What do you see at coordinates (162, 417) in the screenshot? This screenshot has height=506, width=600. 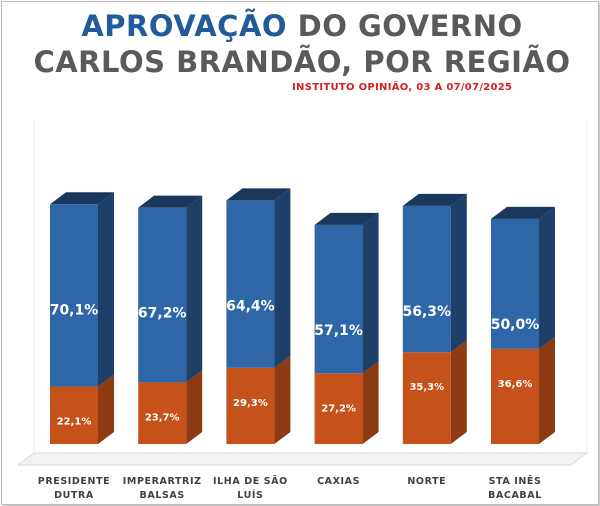 I see `value-label-disapprove-1: 23,7%` at bounding box center [162, 417].